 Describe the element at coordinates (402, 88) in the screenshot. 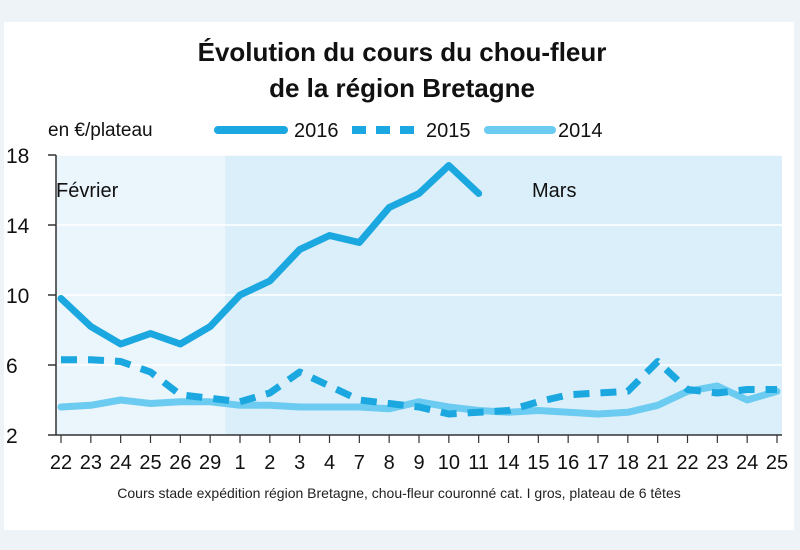

I see `chart-subtitle: de la région Bretagne` at that location.